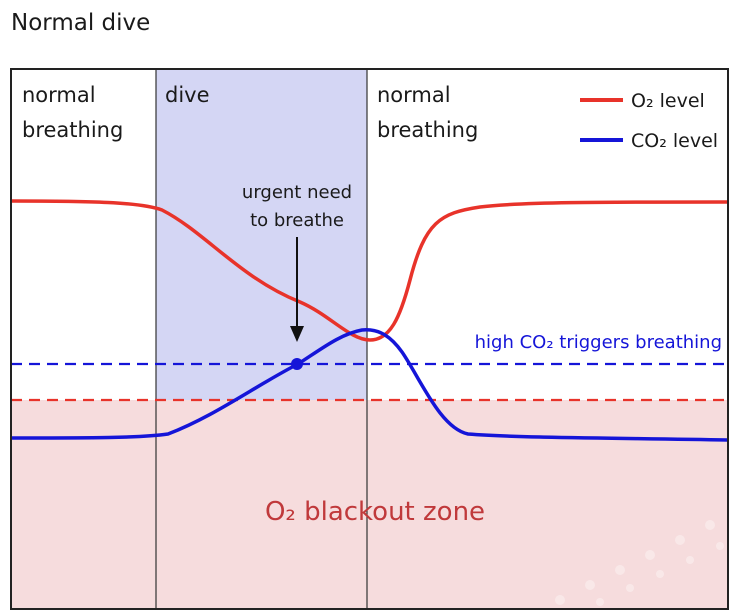 The width and height of the screenshot is (744, 612). I want to click on phase-1-line1: normal, so click(59, 95).